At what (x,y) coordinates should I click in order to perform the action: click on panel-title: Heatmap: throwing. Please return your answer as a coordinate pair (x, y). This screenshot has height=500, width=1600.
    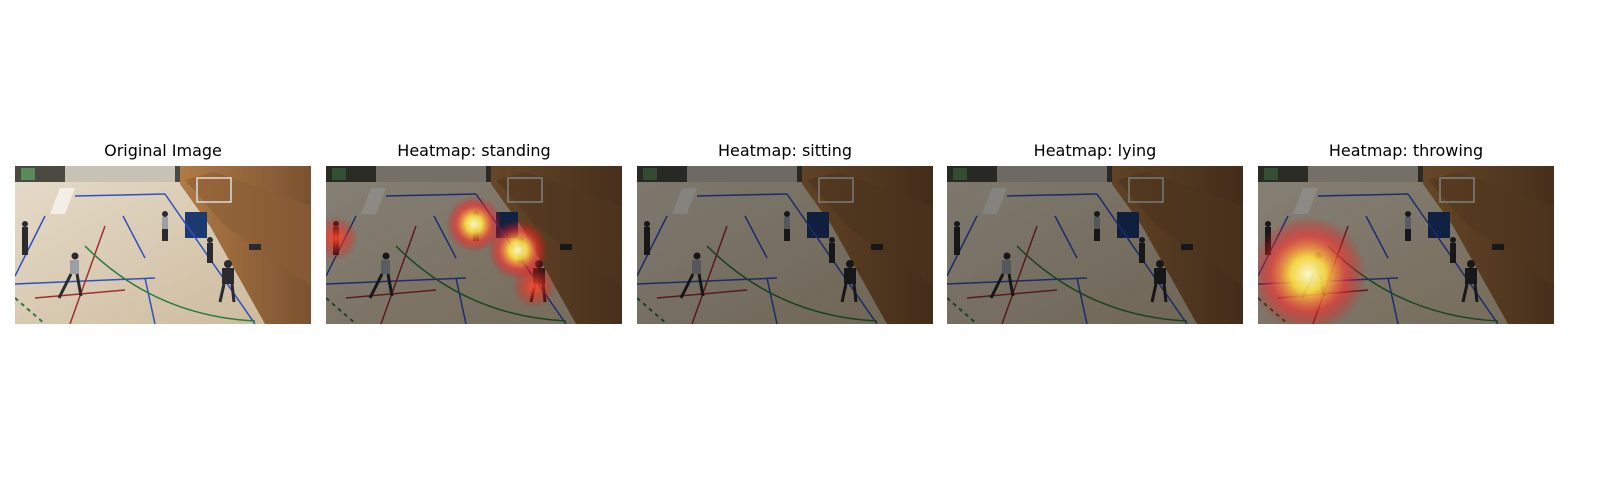
    Looking at the image, I should click on (1406, 150).